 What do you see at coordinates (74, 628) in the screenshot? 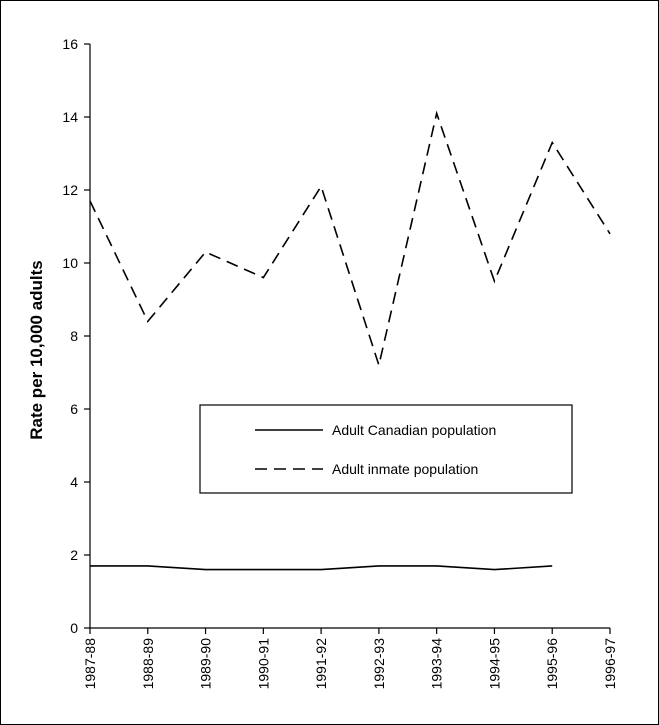
I see `y-tick-label: 0` at bounding box center [74, 628].